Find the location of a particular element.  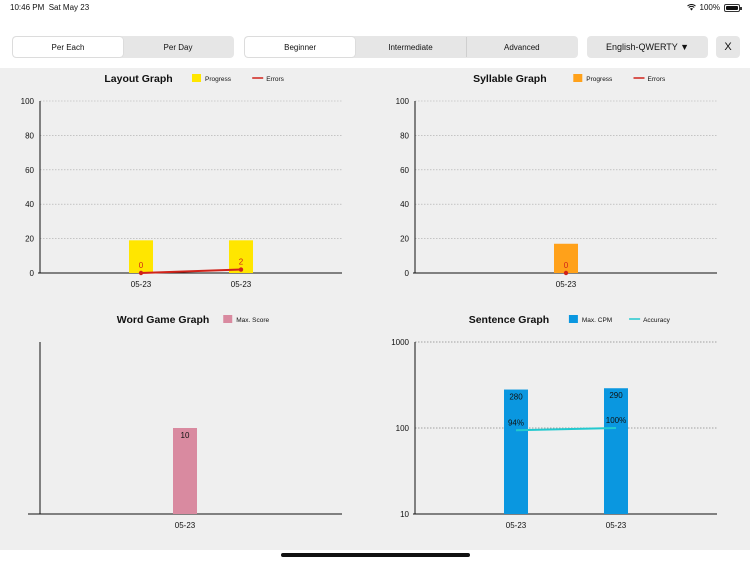

battery-percent: 100% is located at coordinates (709, 7).